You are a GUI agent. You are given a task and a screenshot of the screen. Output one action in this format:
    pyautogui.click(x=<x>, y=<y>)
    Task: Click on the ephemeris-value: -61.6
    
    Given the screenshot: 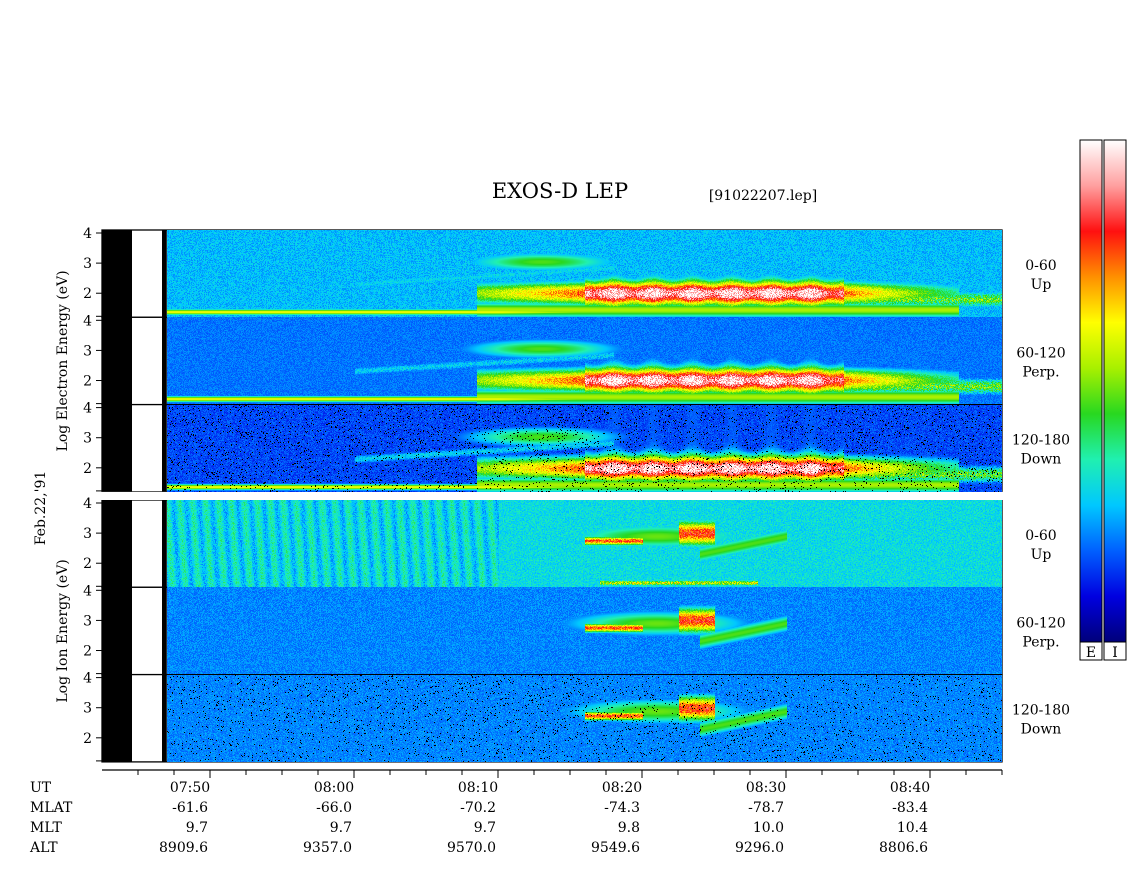 What is the action you would take?
    pyautogui.click(x=190, y=808)
    